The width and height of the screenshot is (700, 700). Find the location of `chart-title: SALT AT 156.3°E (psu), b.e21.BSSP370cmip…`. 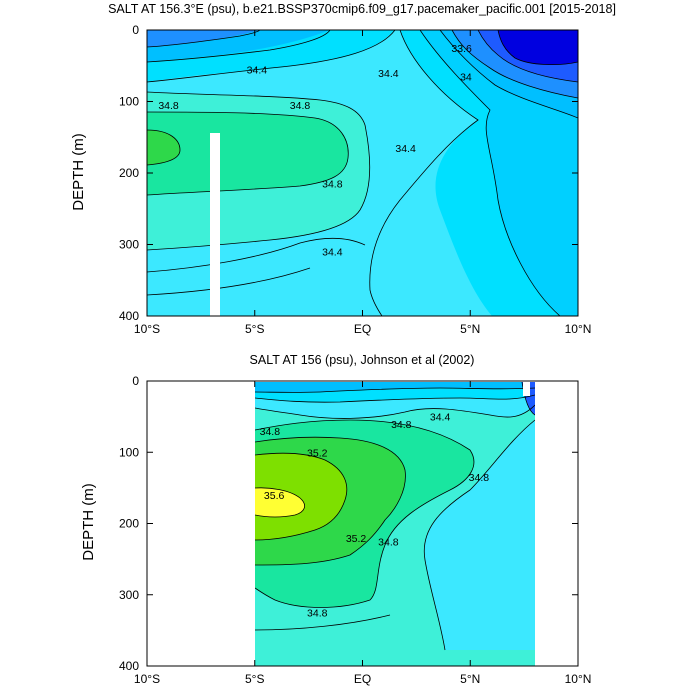

chart-title: SALT AT 156.3°E (psu), b.e21.BSSP370cmip… is located at coordinates (362, 9).